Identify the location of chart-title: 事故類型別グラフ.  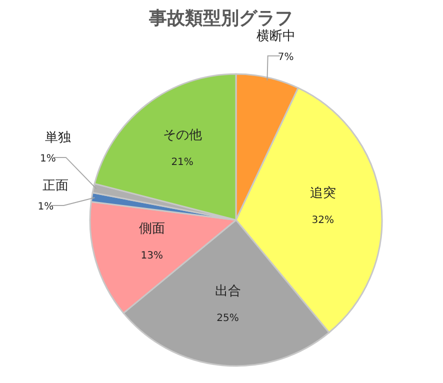
(220, 18).